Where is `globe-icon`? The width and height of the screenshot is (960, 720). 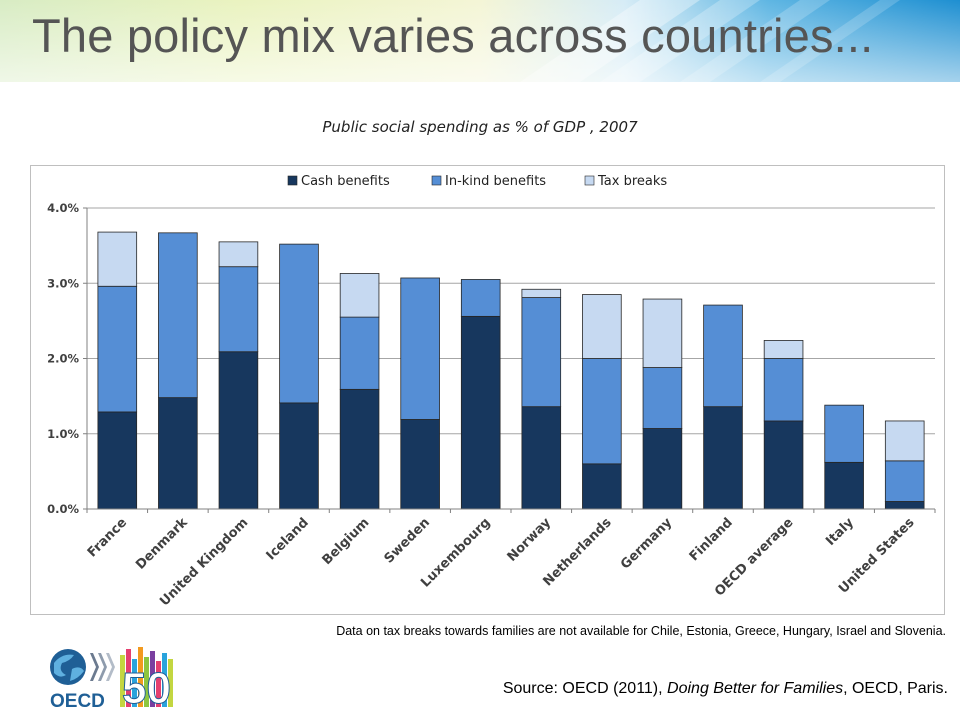 globe-icon is located at coordinates (68, 667).